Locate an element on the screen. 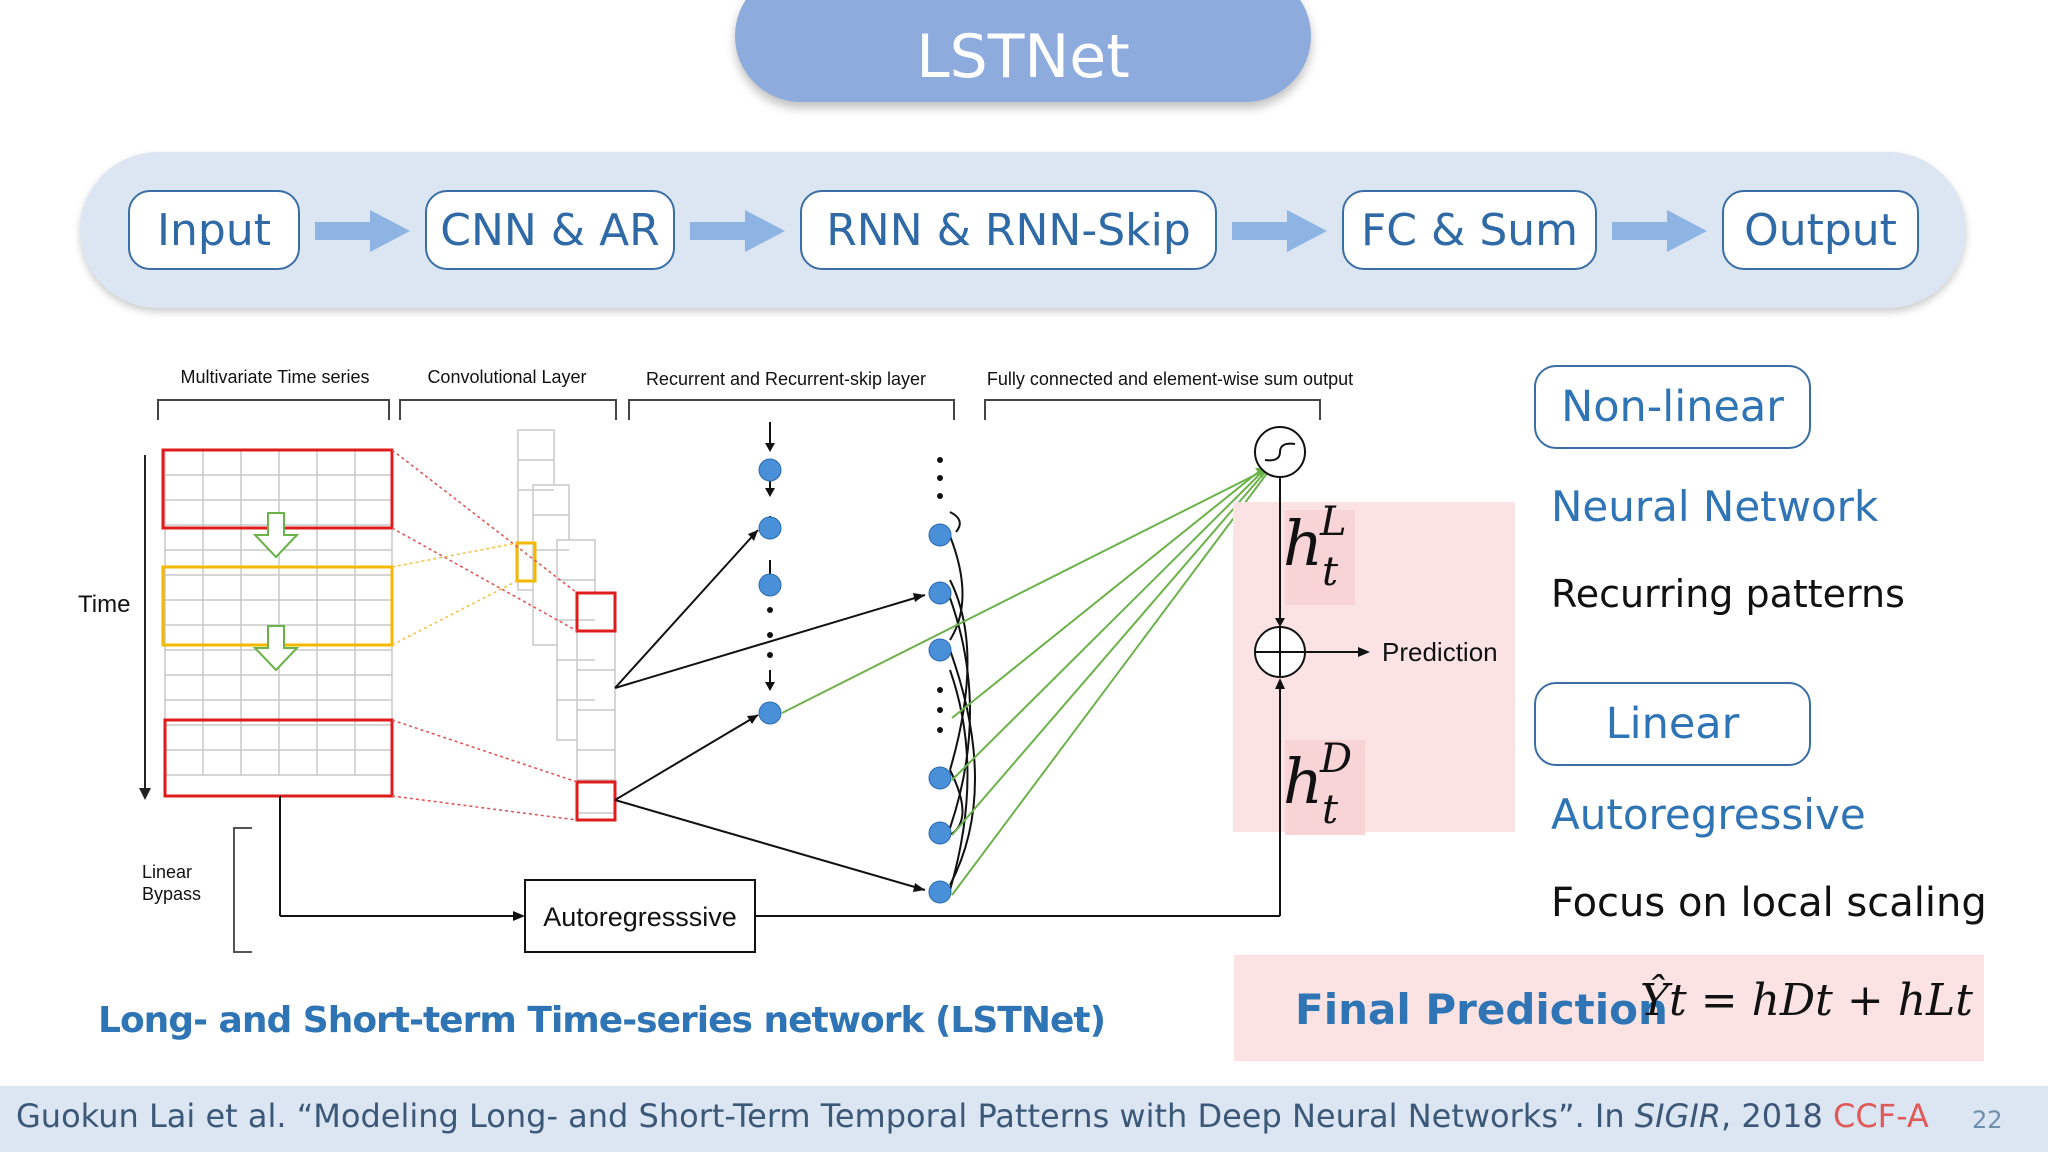  skip-nodes is located at coordinates (940, 713).